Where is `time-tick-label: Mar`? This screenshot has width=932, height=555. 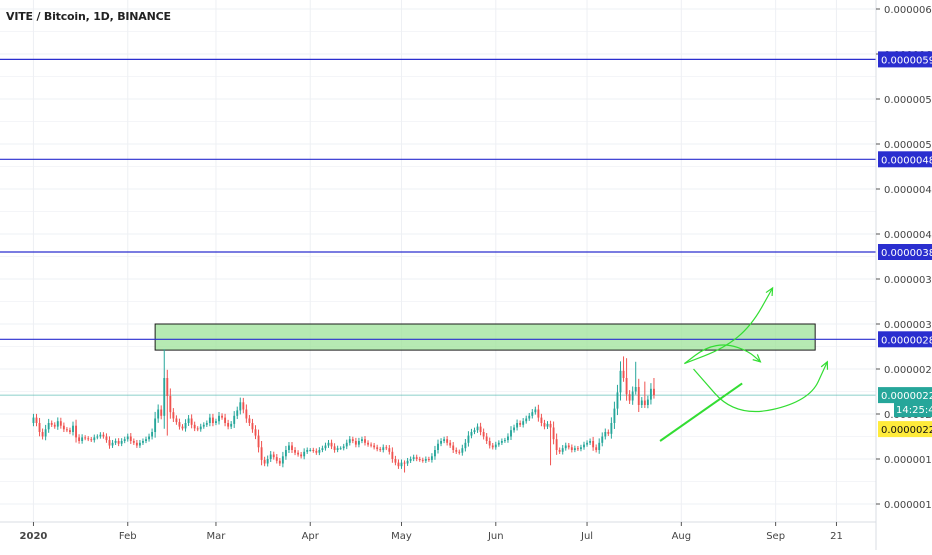 time-tick-label: Mar is located at coordinates (217, 536).